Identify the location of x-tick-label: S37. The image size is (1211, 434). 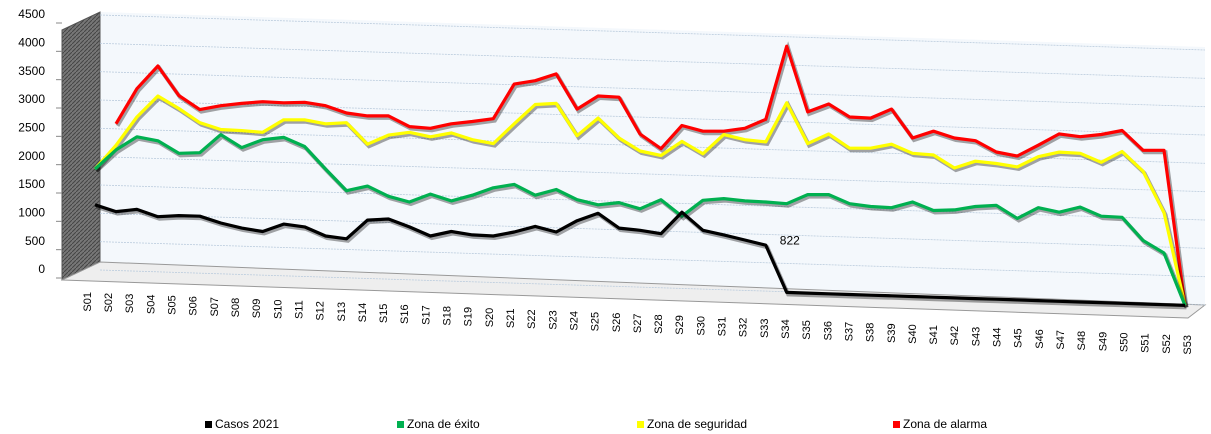
(849, 332).